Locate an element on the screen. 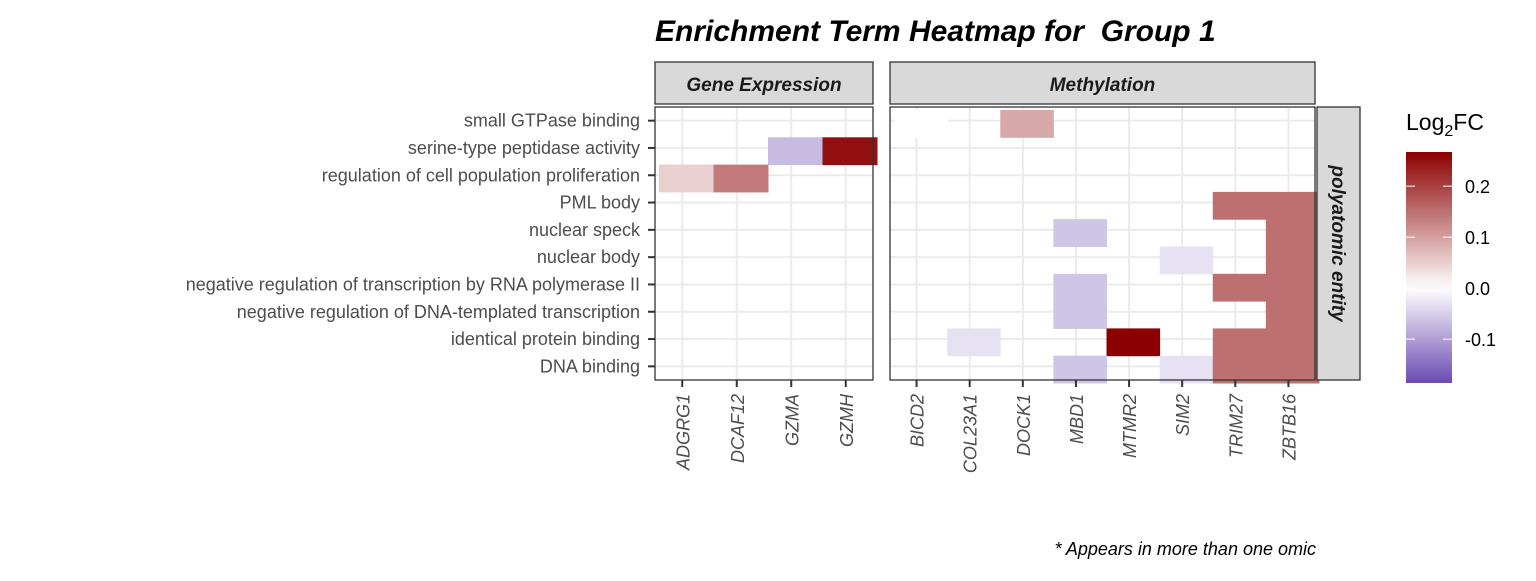  x-tick-label: DCAF12 is located at coordinates (738, 428).